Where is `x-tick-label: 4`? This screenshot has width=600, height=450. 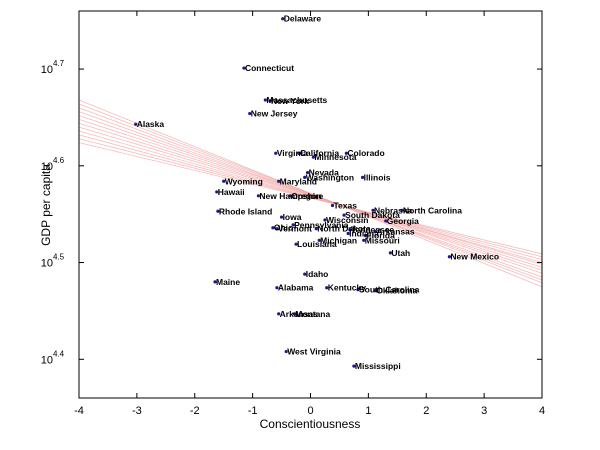
x-tick-label: 4 is located at coordinates (542, 411).